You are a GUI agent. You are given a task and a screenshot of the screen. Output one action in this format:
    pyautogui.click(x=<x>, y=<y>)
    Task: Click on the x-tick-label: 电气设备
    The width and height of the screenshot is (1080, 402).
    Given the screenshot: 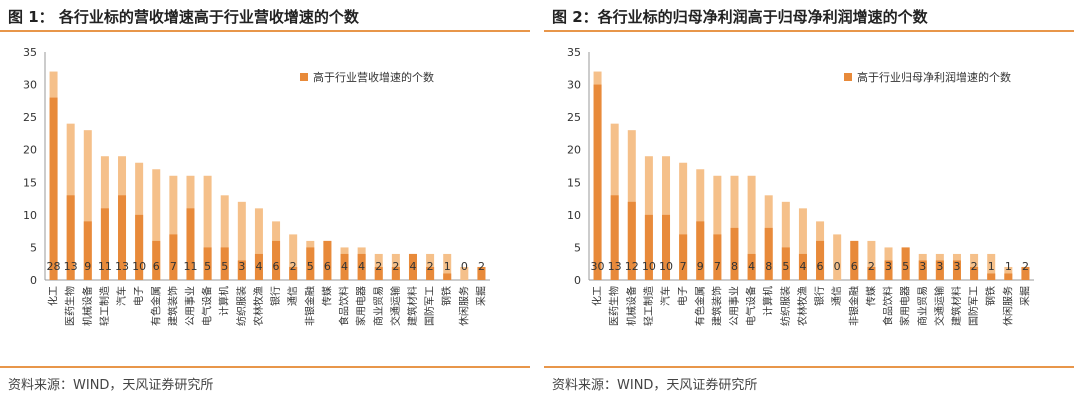 What is the action you would take?
    pyautogui.click(x=207, y=306)
    